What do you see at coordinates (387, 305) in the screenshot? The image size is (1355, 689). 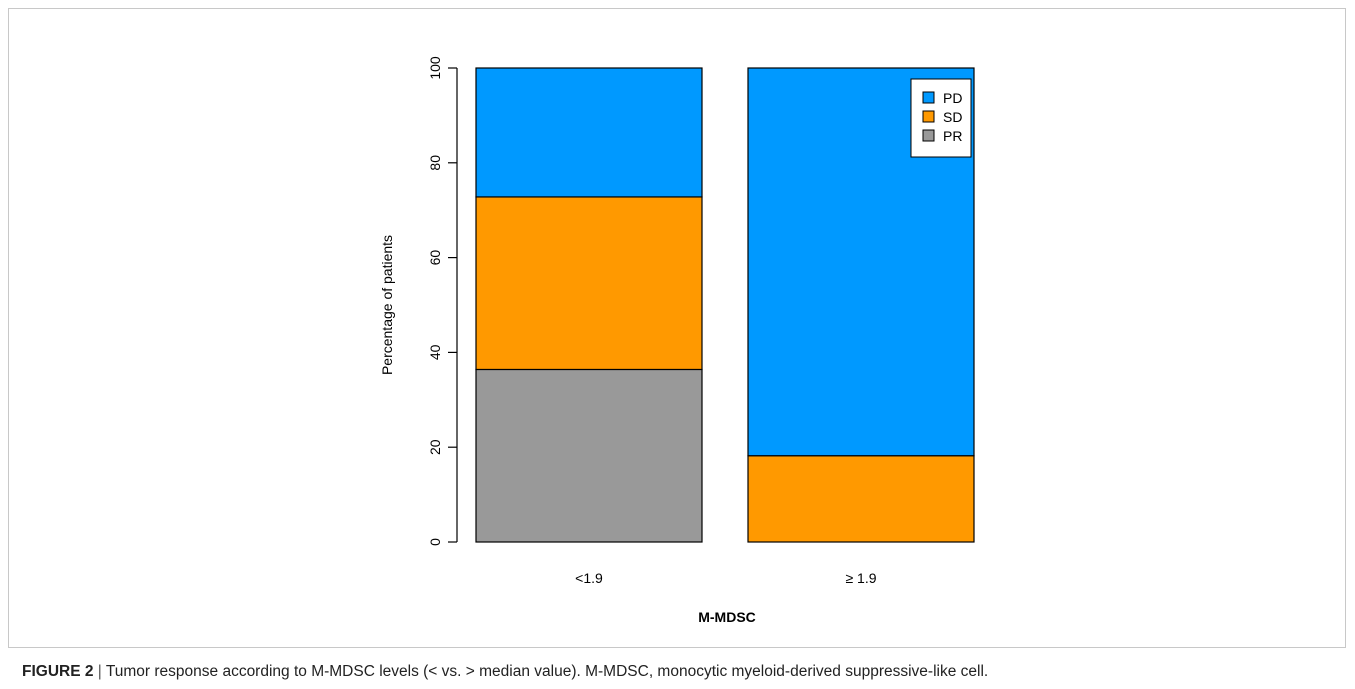 I see `y-axis-label: Percentage of patients` at bounding box center [387, 305].